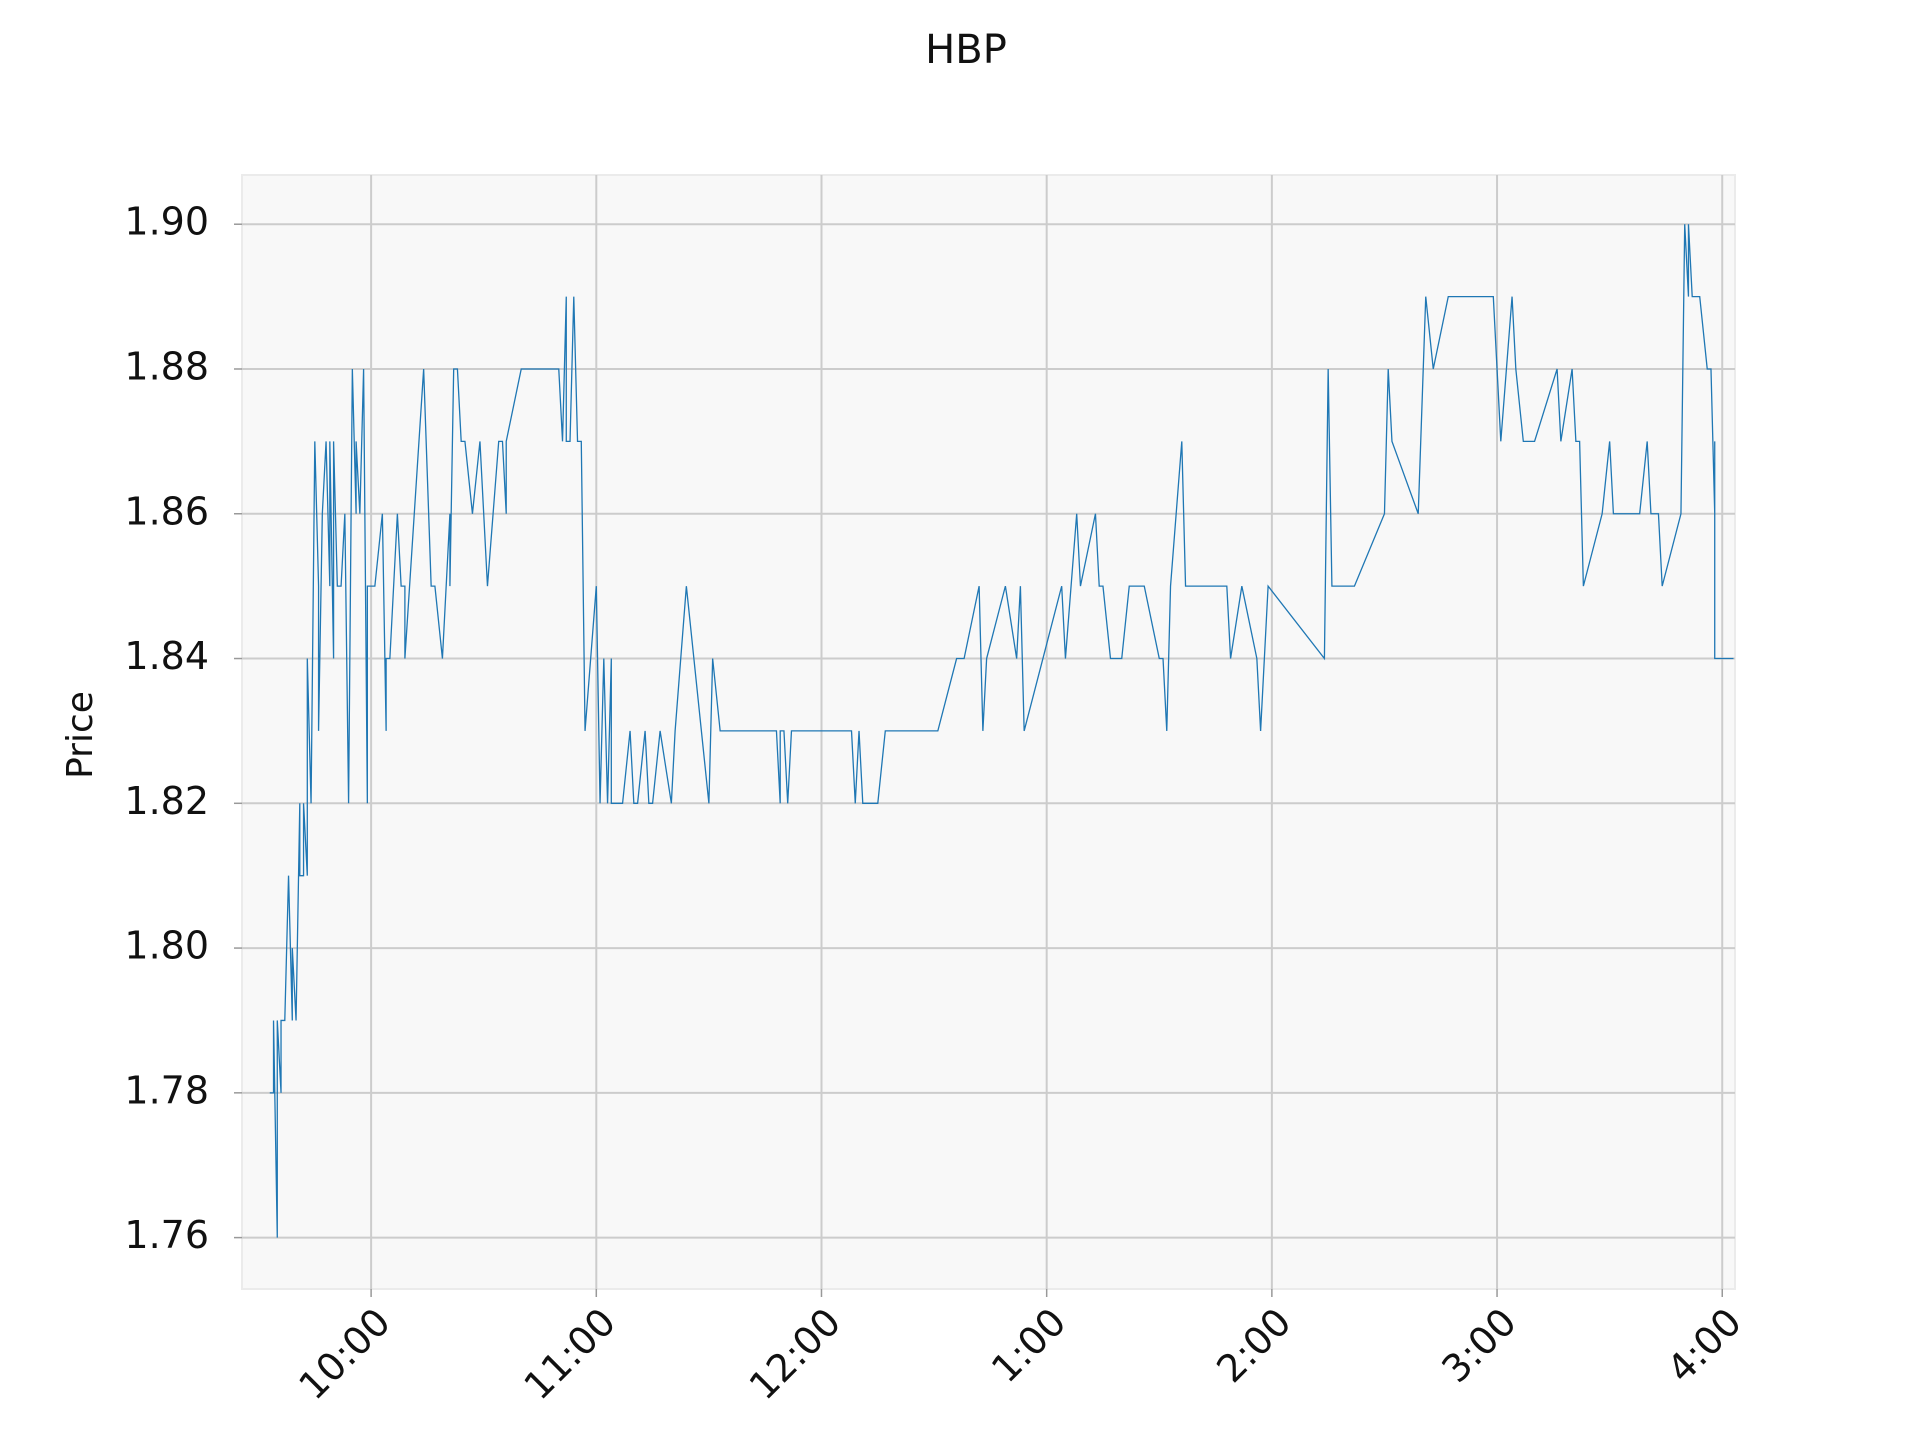  What do you see at coordinates (1704, 1345) in the screenshot?
I see `x-tick-label: 4:00` at bounding box center [1704, 1345].